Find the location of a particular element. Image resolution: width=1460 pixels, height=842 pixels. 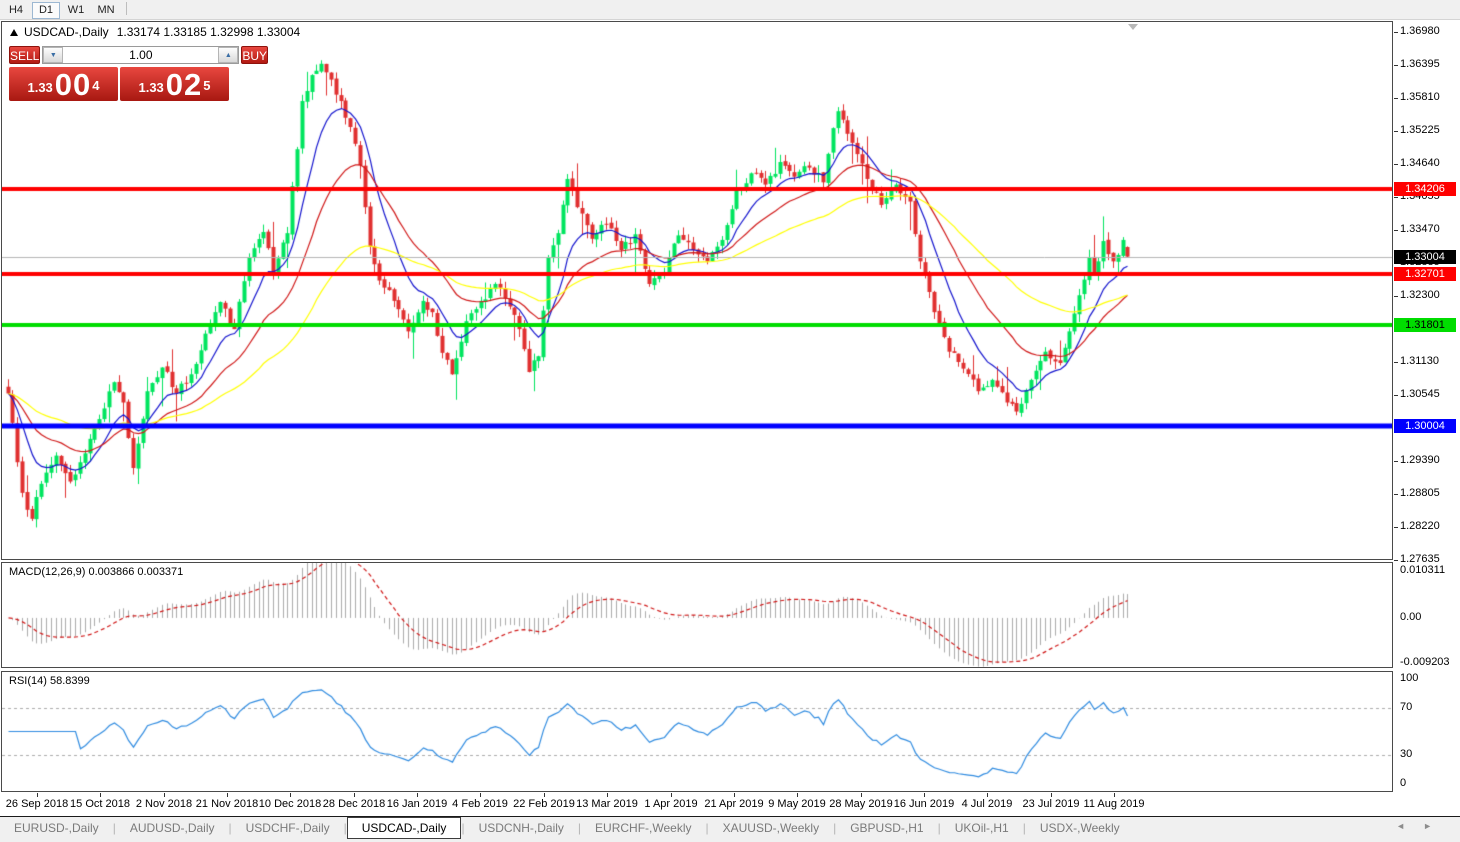

rsi-canvas is located at coordinates (697, 731).